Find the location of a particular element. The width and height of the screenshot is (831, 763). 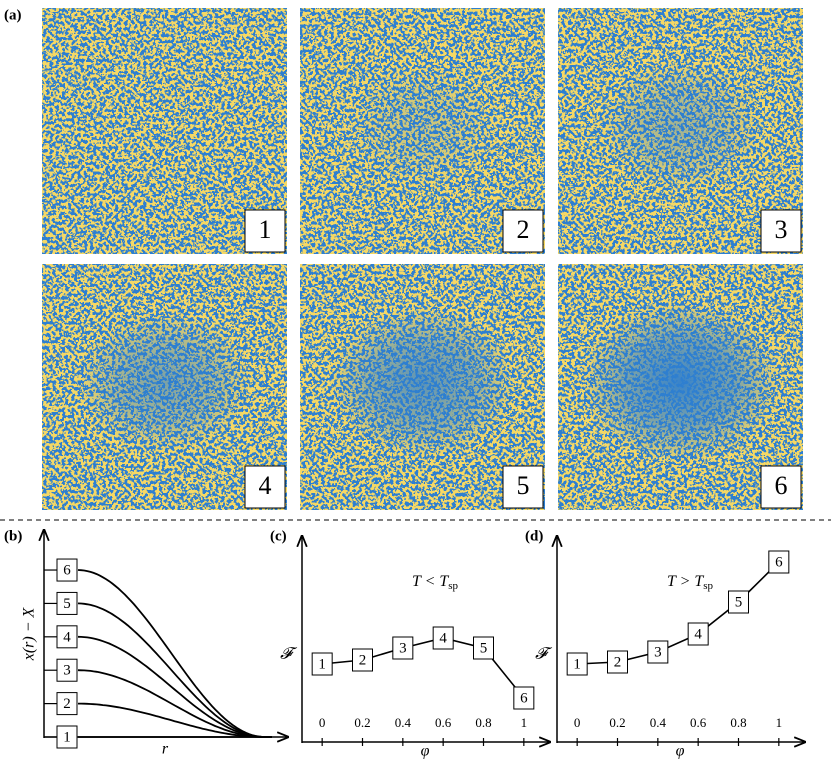

snapshot: 3 is located at coordinates (680, 131).